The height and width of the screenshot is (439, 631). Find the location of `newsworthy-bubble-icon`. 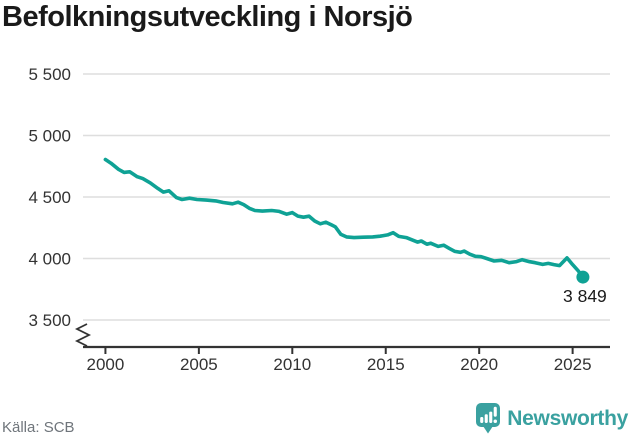

newsworthy-bubble-icon is located at coordinates (488, 418).